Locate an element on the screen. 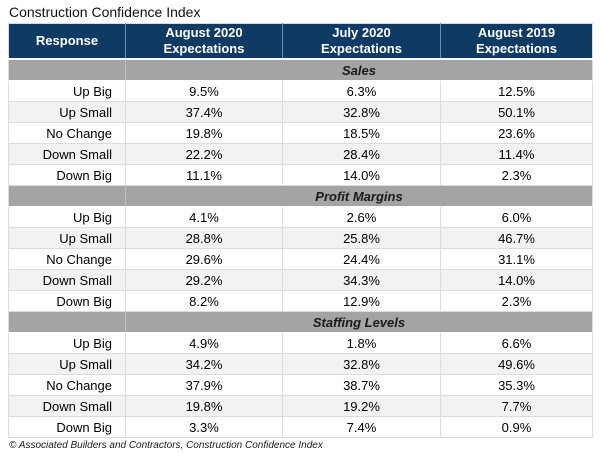  table-row: Down Big 11.1% 14.0% 2.3% is located at coordinates (300, 175).